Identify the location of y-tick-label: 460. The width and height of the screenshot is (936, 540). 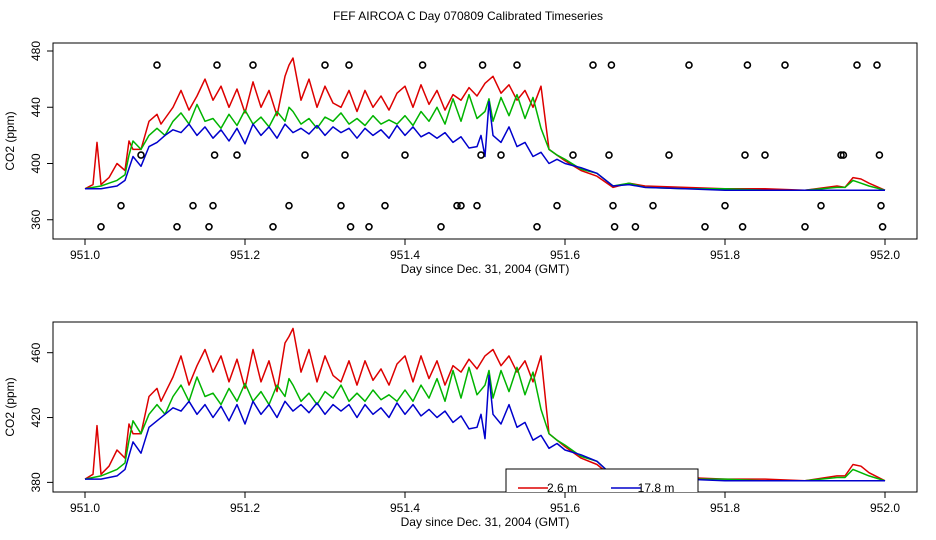
(36, 352).